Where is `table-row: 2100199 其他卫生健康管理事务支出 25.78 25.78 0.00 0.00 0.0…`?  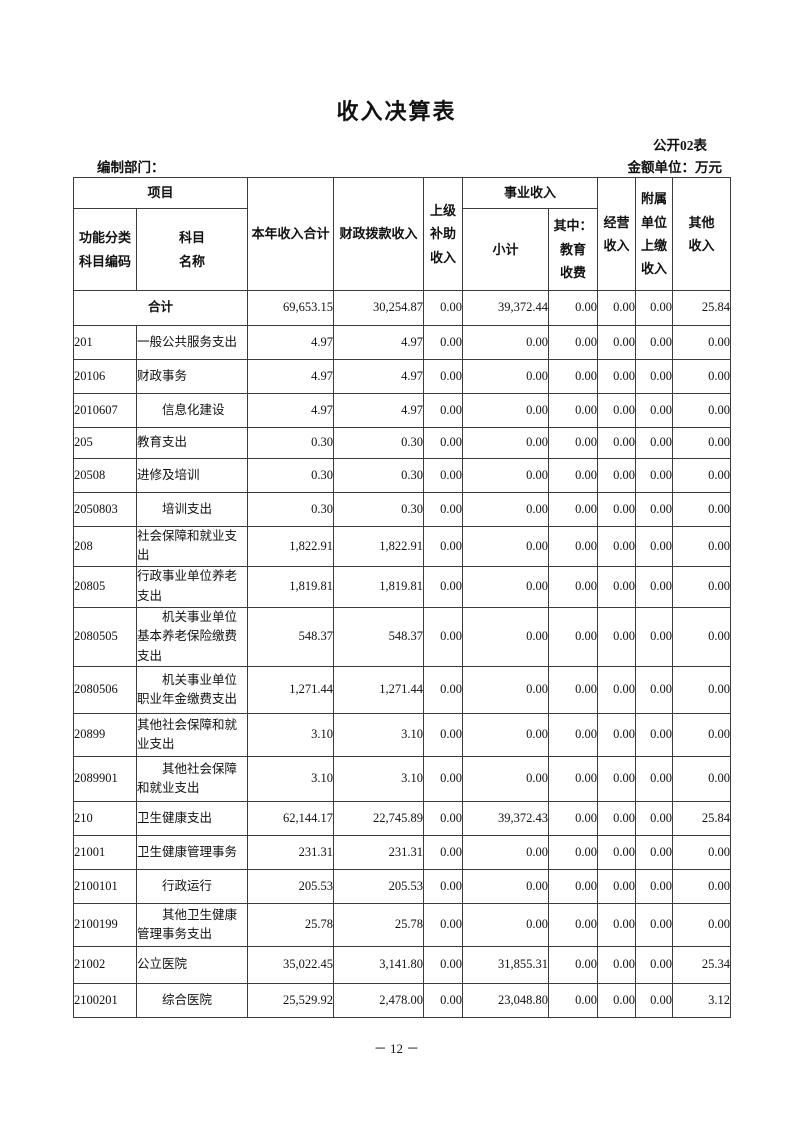
table-row: 2100199 其他卫生健康管理事务支出 25.78 25.78 0.00 0.00 0.0… is located at coordinates (402, 924).